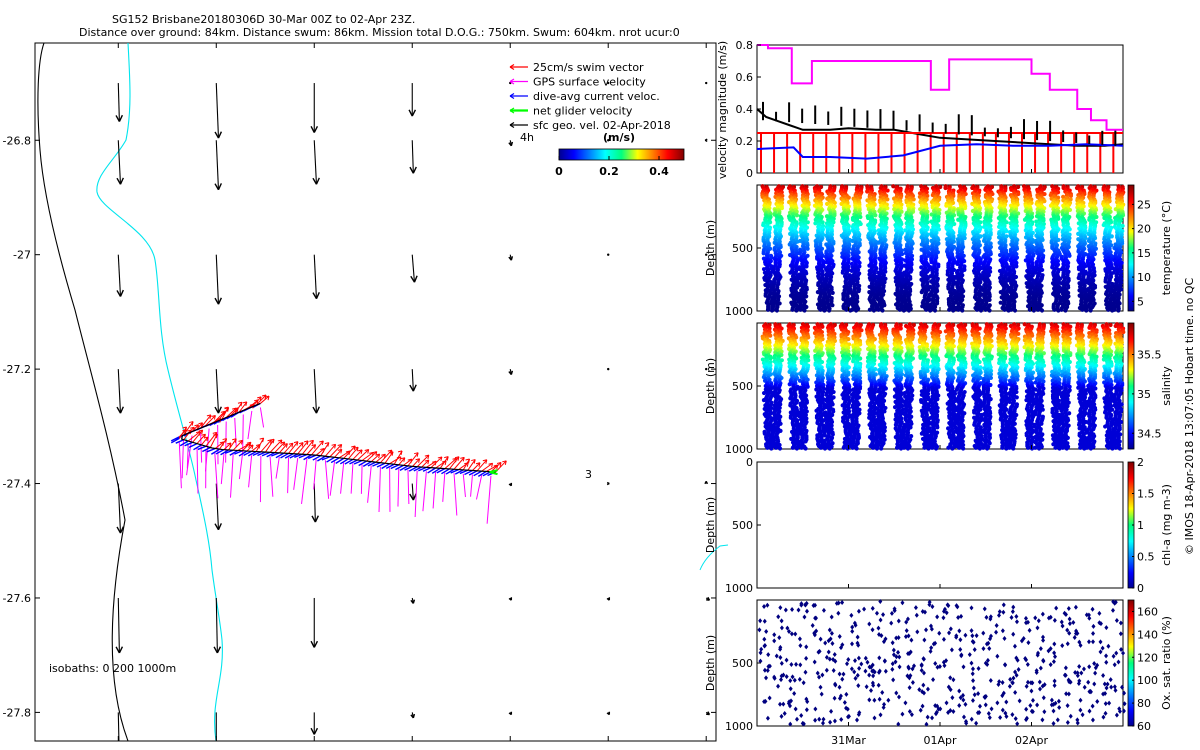 This screenshot has height=750, width=1200. What do you see at coordinates (609, 171) in the screenshot?
I see `colorbar-tick-label: 0.2` at bounding box center [609, 171].